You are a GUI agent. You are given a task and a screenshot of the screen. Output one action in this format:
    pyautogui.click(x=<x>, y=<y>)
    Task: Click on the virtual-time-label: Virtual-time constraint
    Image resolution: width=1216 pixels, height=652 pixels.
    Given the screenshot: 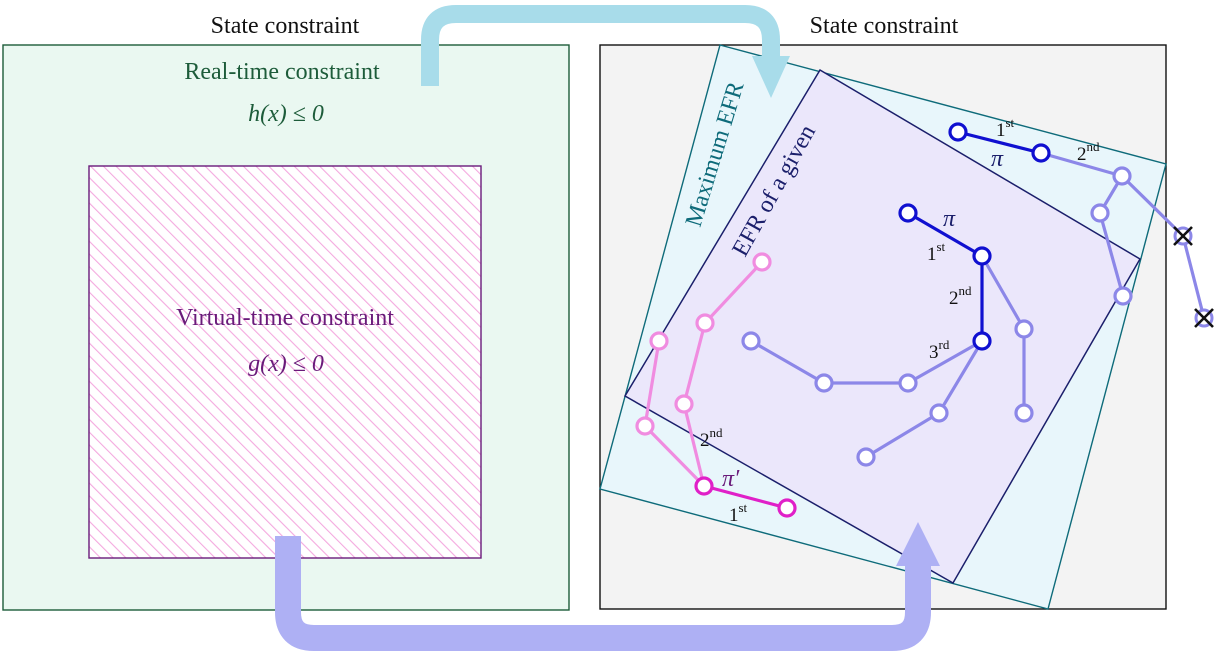 What is the action you would take?
    pyautogui.click(x=285, y=318)
    